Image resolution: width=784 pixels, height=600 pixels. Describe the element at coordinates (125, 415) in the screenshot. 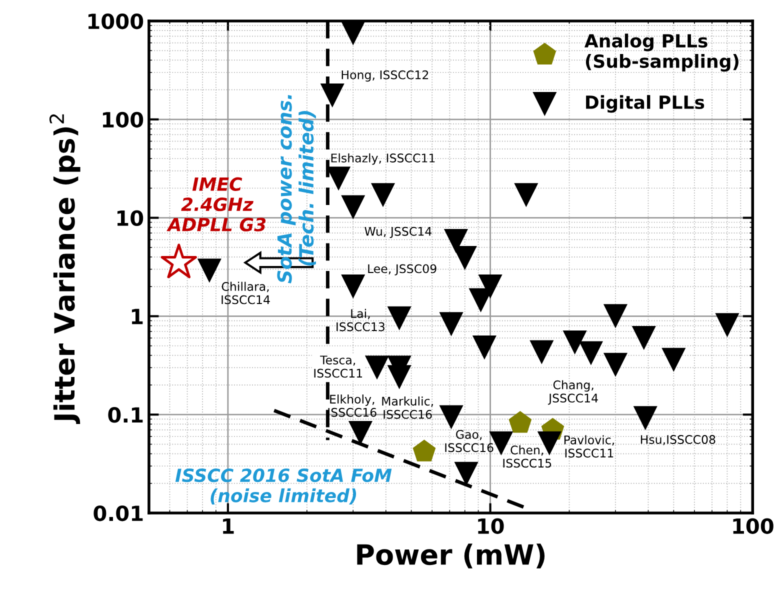

I see `y-tick-label: 0.1` at that location.